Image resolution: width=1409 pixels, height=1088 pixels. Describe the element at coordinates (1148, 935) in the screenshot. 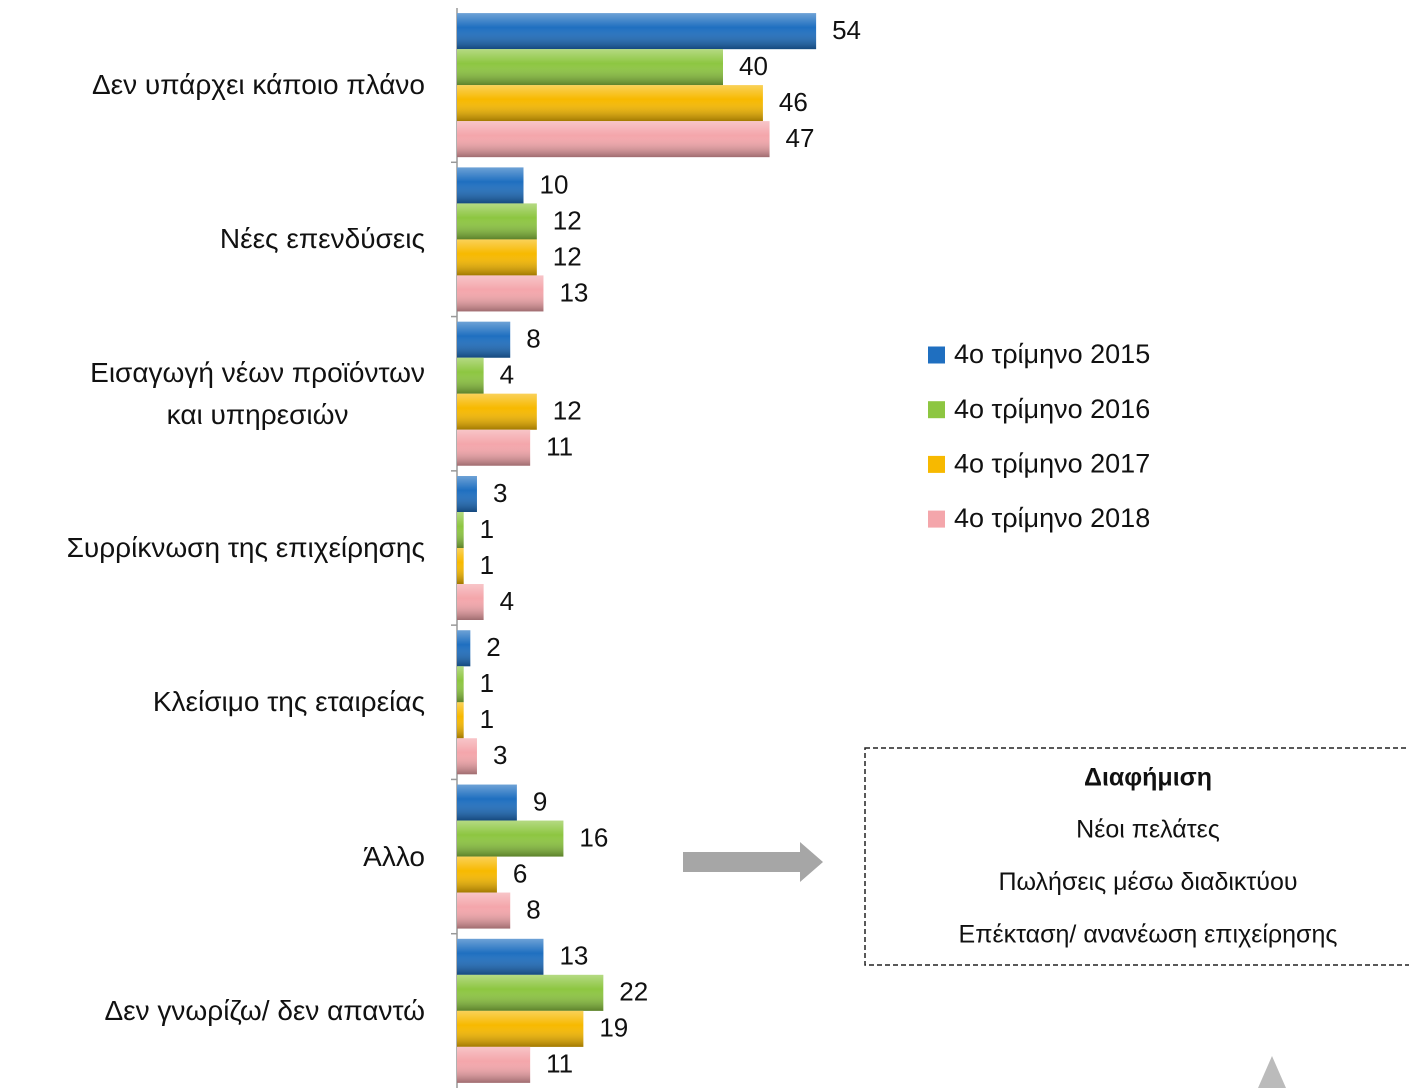

I see `annotation-item: Επέκταση/ ανανέωση επιχείρησης` at that location.